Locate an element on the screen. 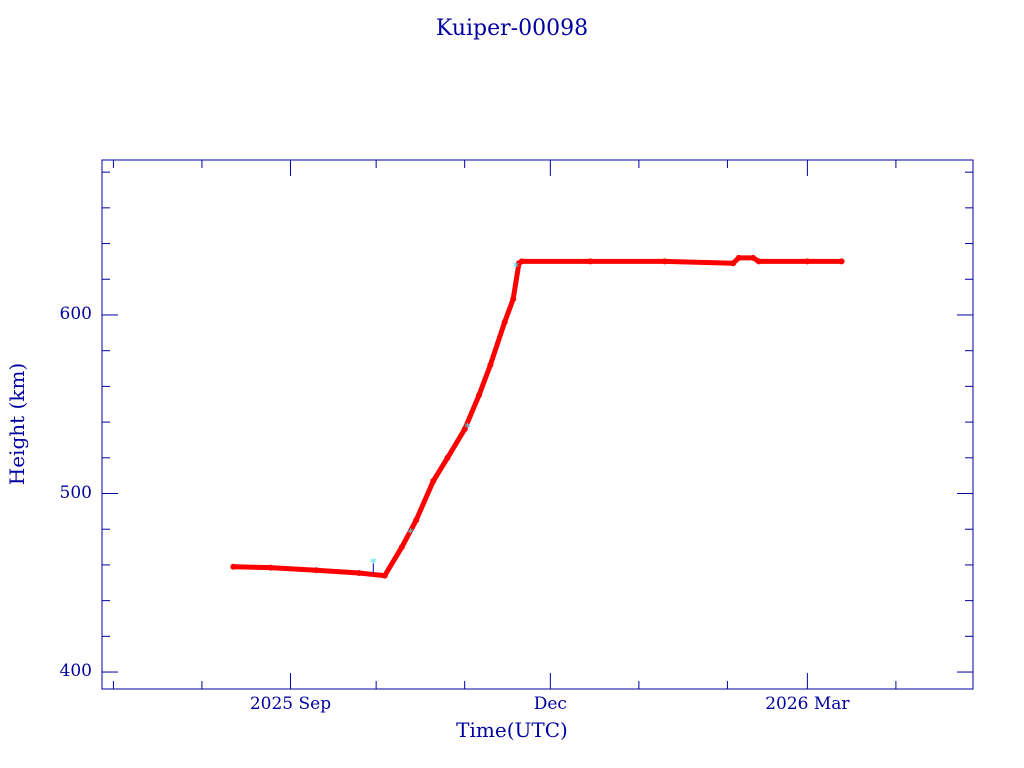 Image resolution: width=1024 pixels, height=768 pixels. y-tick-label: 600 is located at coordinates (75, 313).